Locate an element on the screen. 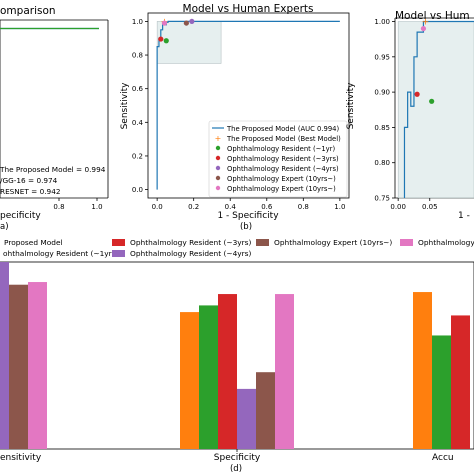  panel-b-caption: (b) is located at coordinates (246, 227).